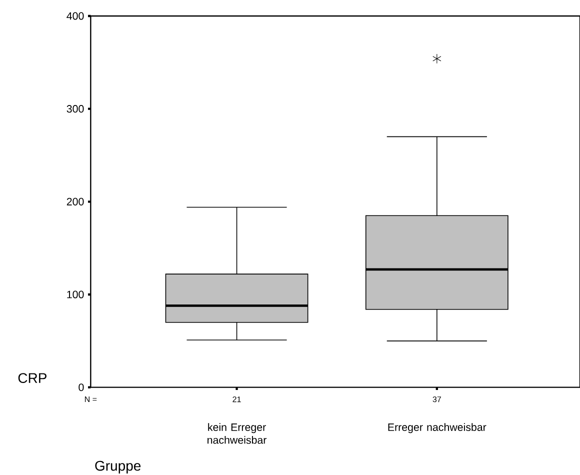  Describe the element at coordinates (236, 399) in the screenshot. I see `annotation: 21` at that location.